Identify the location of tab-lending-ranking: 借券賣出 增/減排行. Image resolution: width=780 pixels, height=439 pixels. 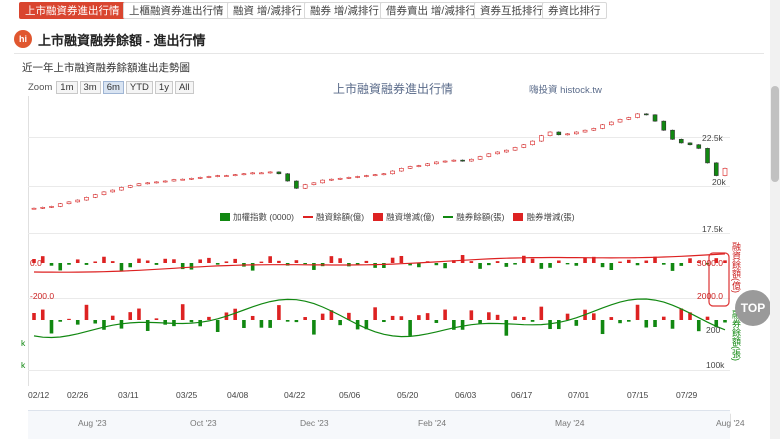
(431, 10).